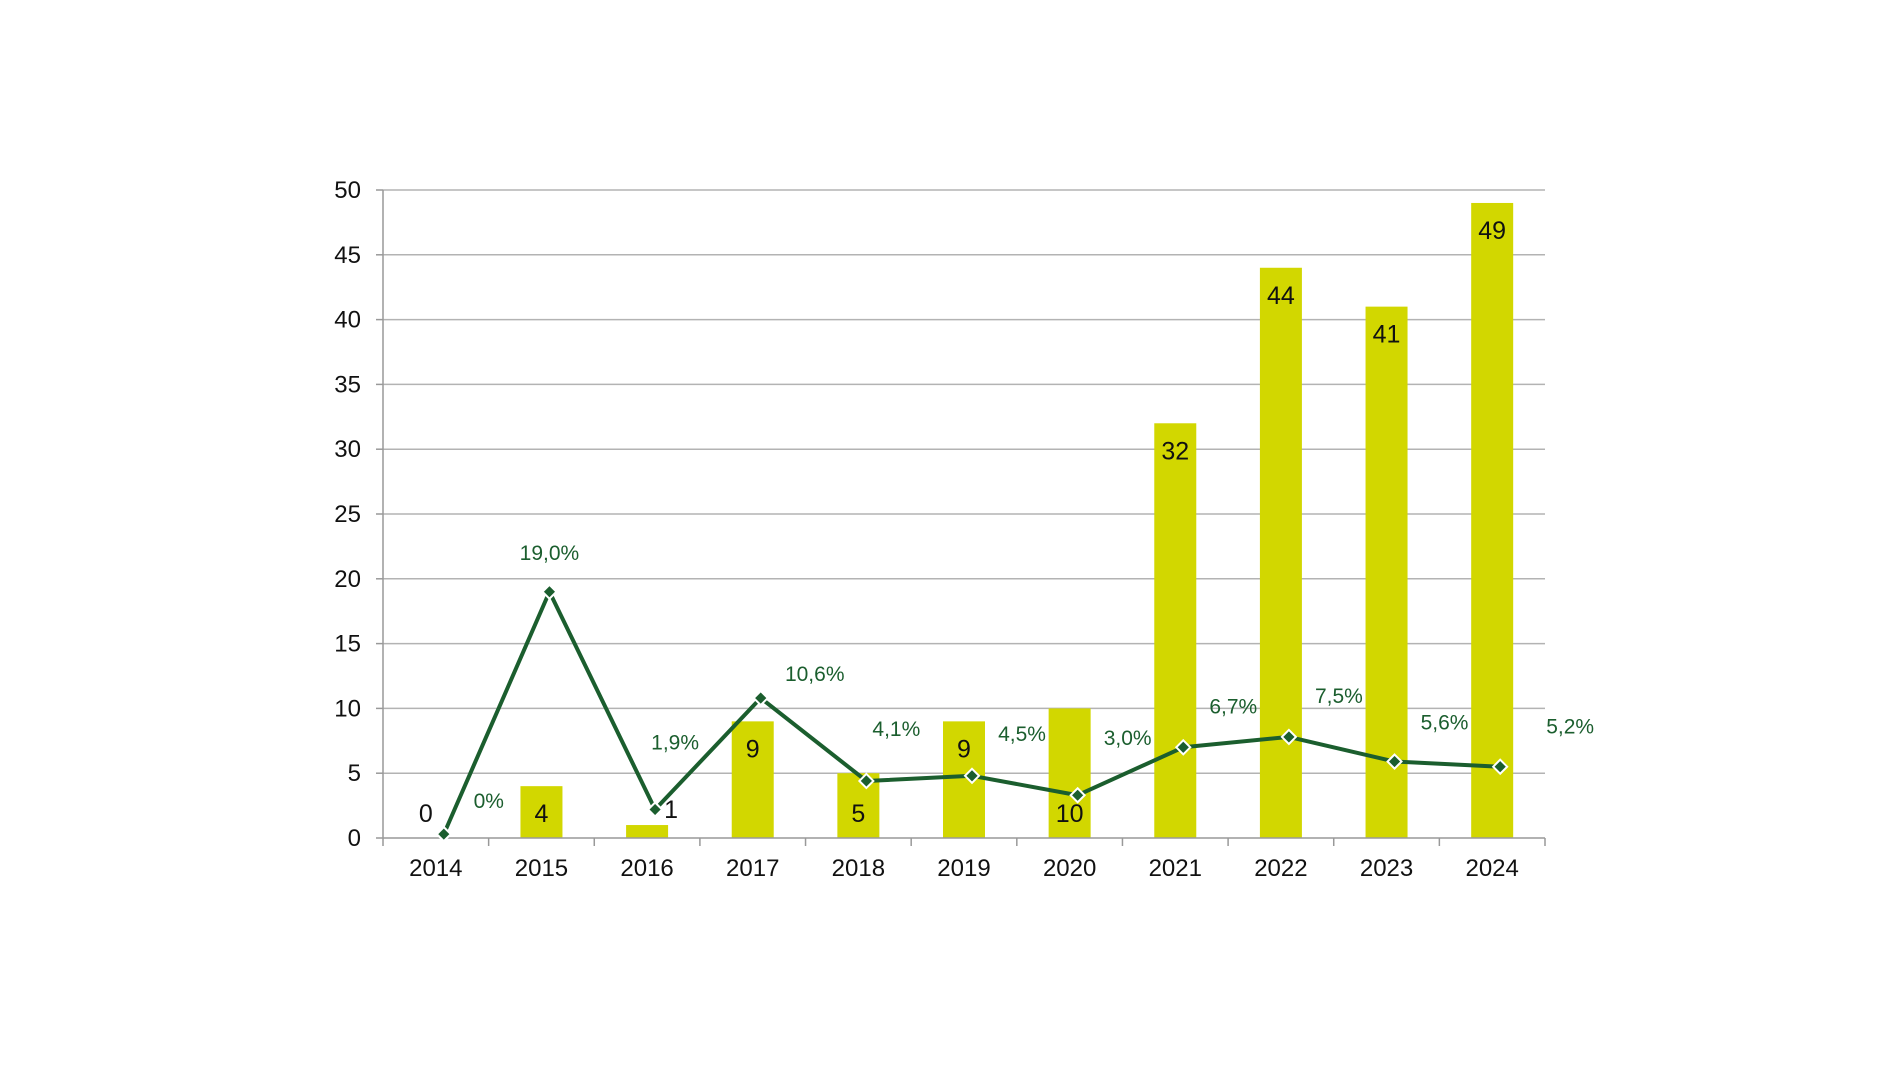  What do you see at coordinates (1069, 773) in the screenshot?
I see `bar-2020` at bounding box center [1069, 773].